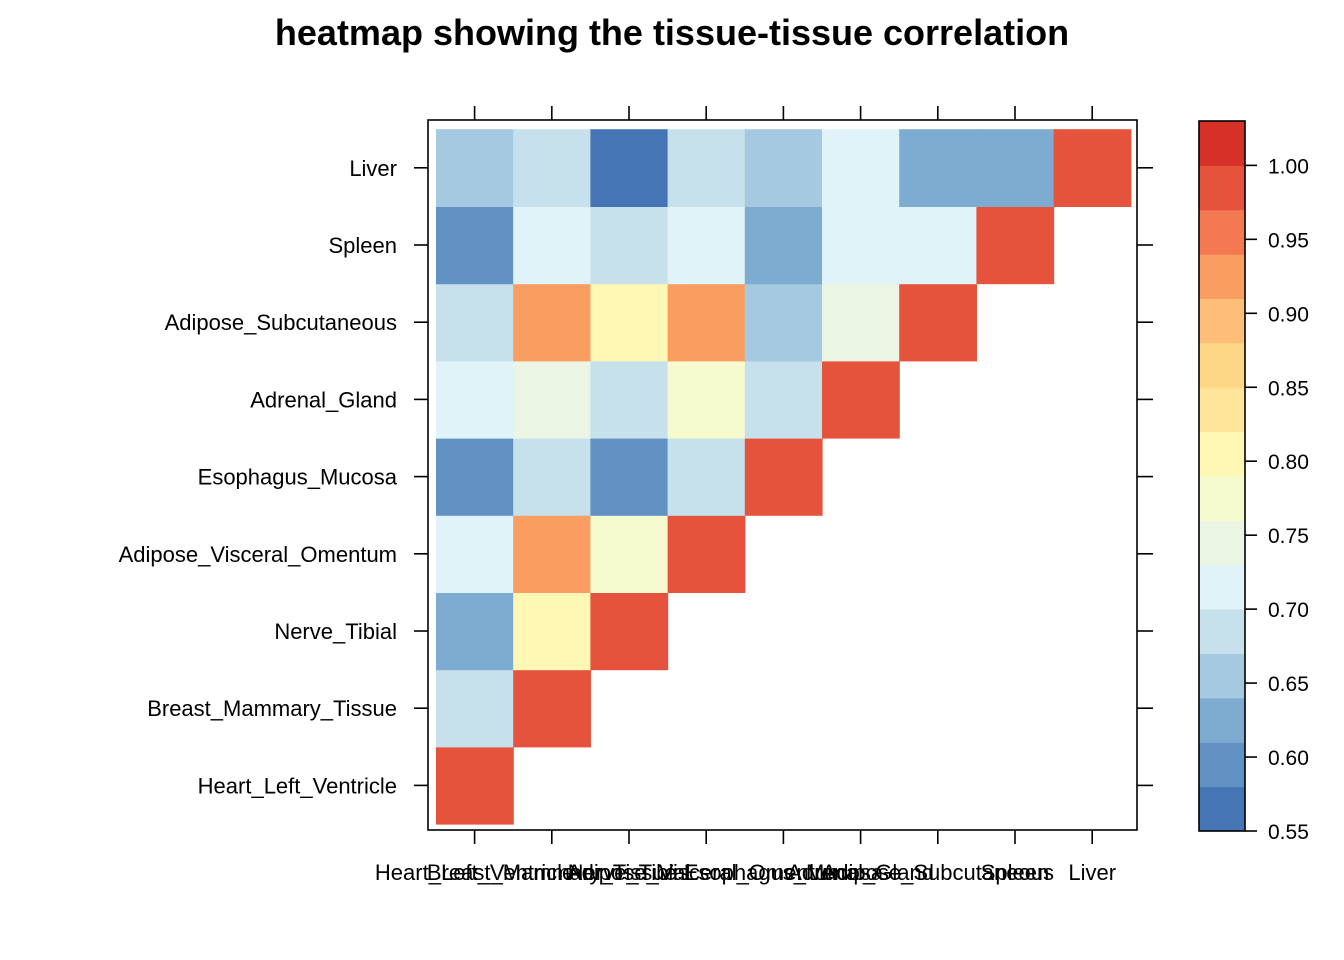  What do you see at coordinates (1288, 610) in the screenshot?
I see `colorbar-tick-label: 0.70` at bounding box center [1288, 610].